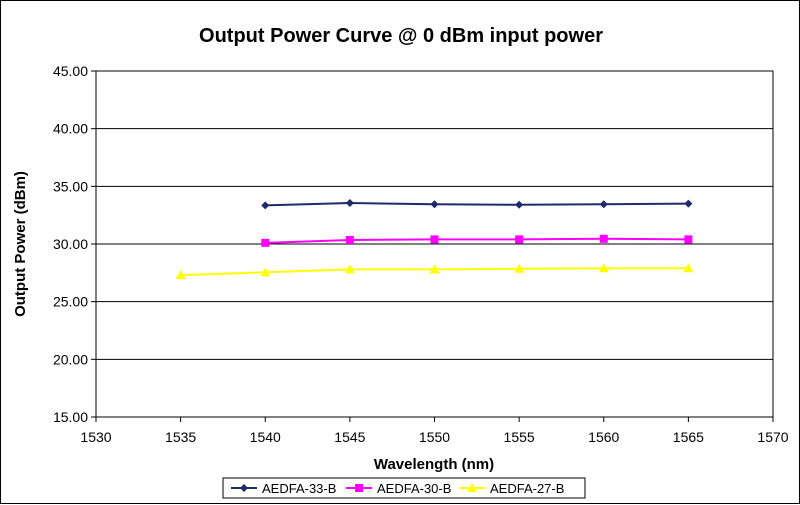 Image resolution: width=800 pixels, height=505 pixels. Describe the element at coordinates (527, 488) in the screenshot. I see `legend-label: AEDFA-27-B` at that location.